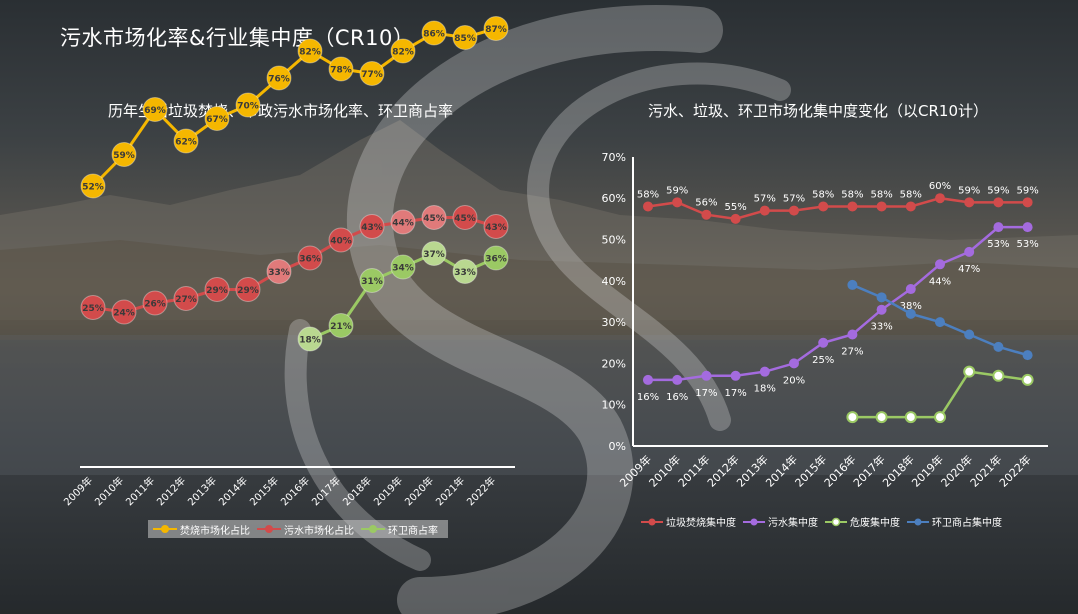 The image size is (1078, 614). What do you see at coordinates (818, 111) in the screenshot?
I see `right-chart-title: 污水、垃圾、环卫市场化集中度变化（以CR10计）` at bounding box center [818, 111].